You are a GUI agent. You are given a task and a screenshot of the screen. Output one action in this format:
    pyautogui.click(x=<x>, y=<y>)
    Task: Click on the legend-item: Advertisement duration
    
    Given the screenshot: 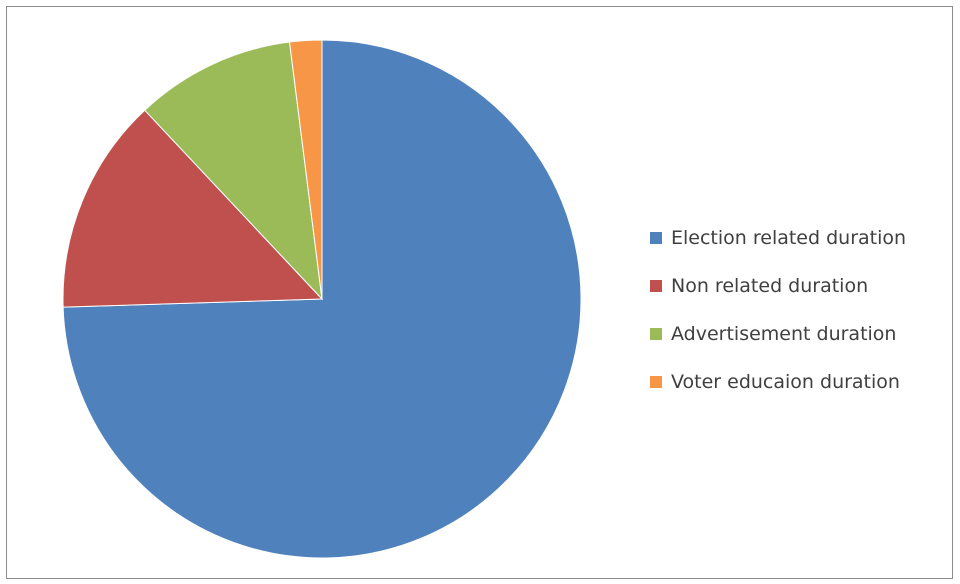 What is the action you would take?
    pyautogui.click(x=778, y=334)
    